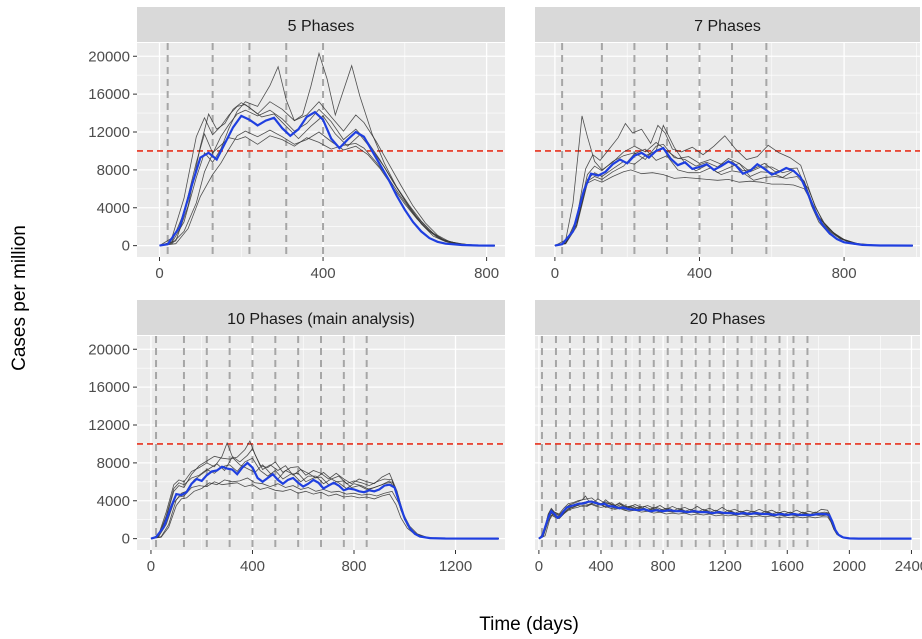  I want to click on x-tick-label: 2400, so click(908, 566).